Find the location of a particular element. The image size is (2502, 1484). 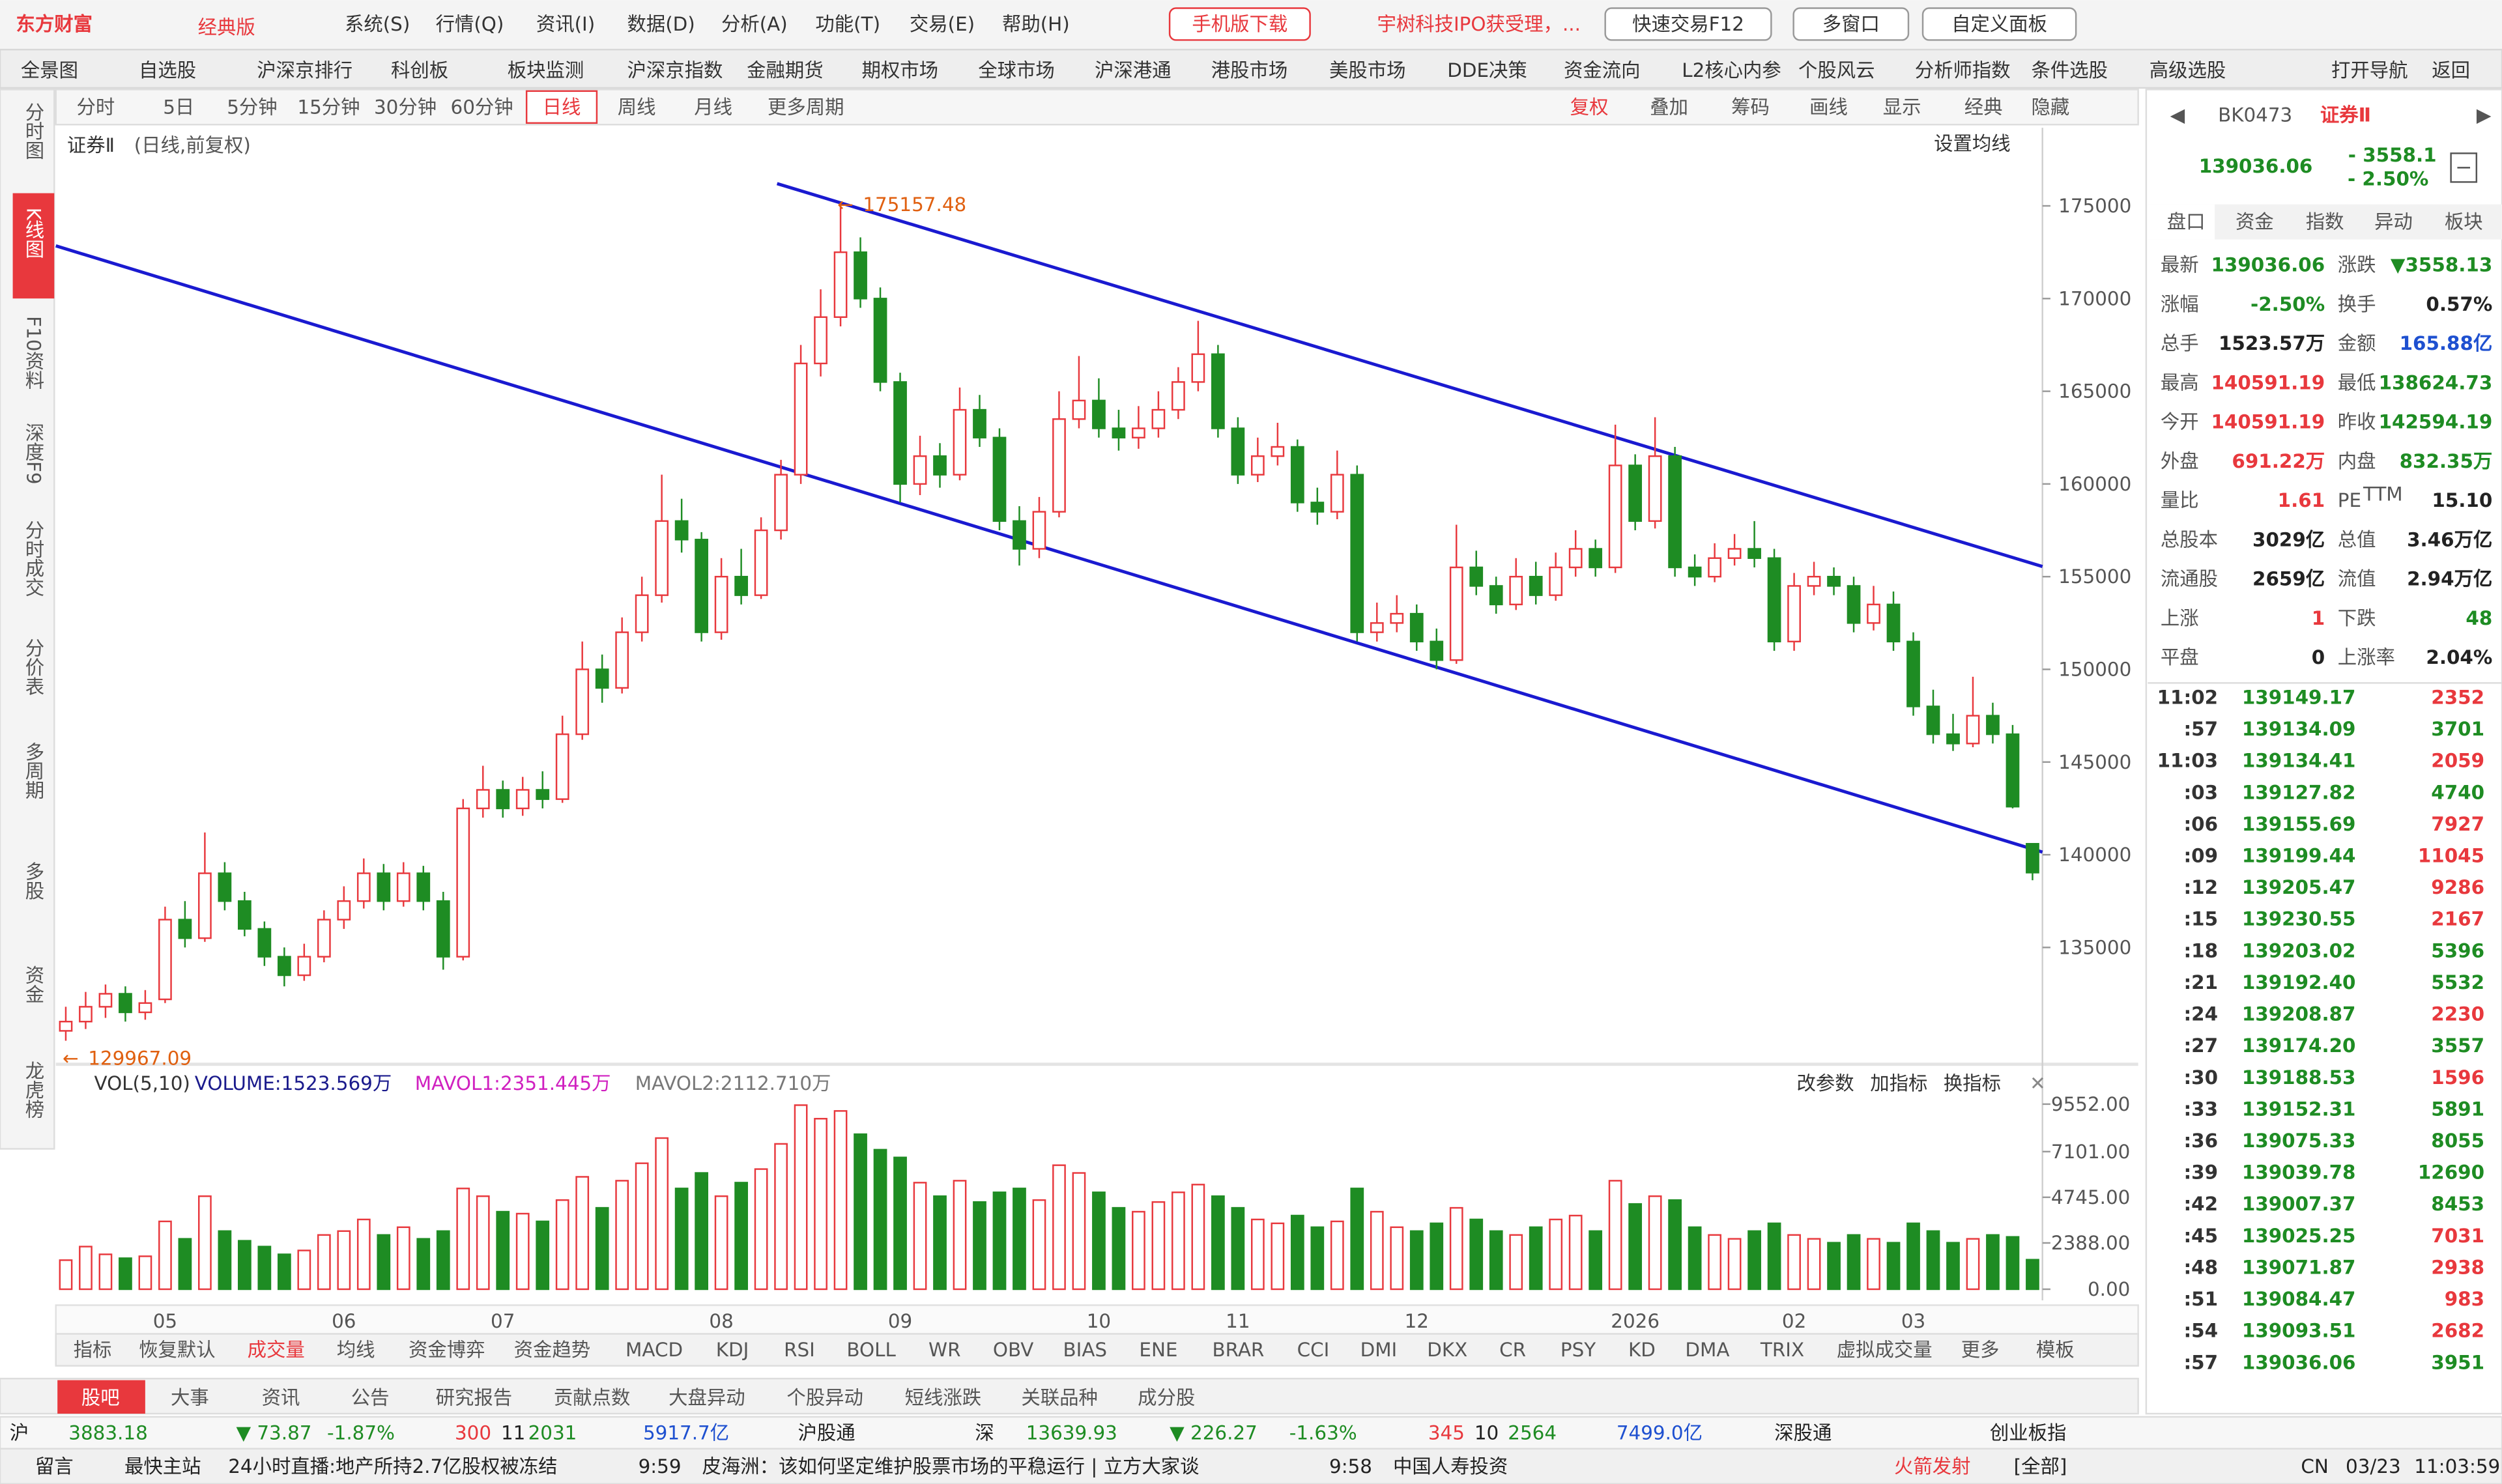

indicator-tab: KDJ is located at coordinates (732, 1350).